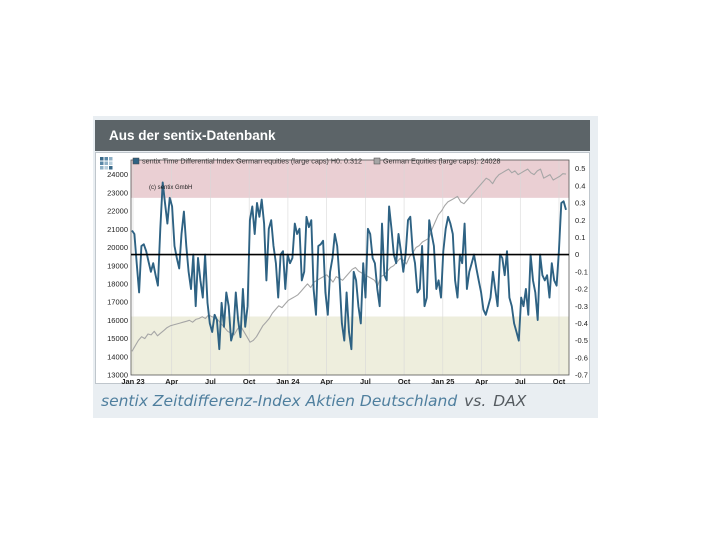 The width and height of the screenshot is (723, 534). Describe the element at coordinates (117, 174) in the screenshot. I see `y-left-tick-label: 24000` at that location.